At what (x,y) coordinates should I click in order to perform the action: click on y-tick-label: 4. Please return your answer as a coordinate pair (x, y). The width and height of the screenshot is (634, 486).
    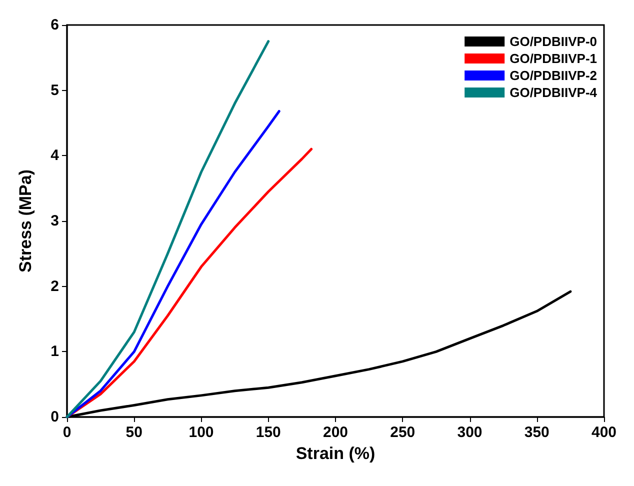
    Looking at the image, I should click on (55, 155).